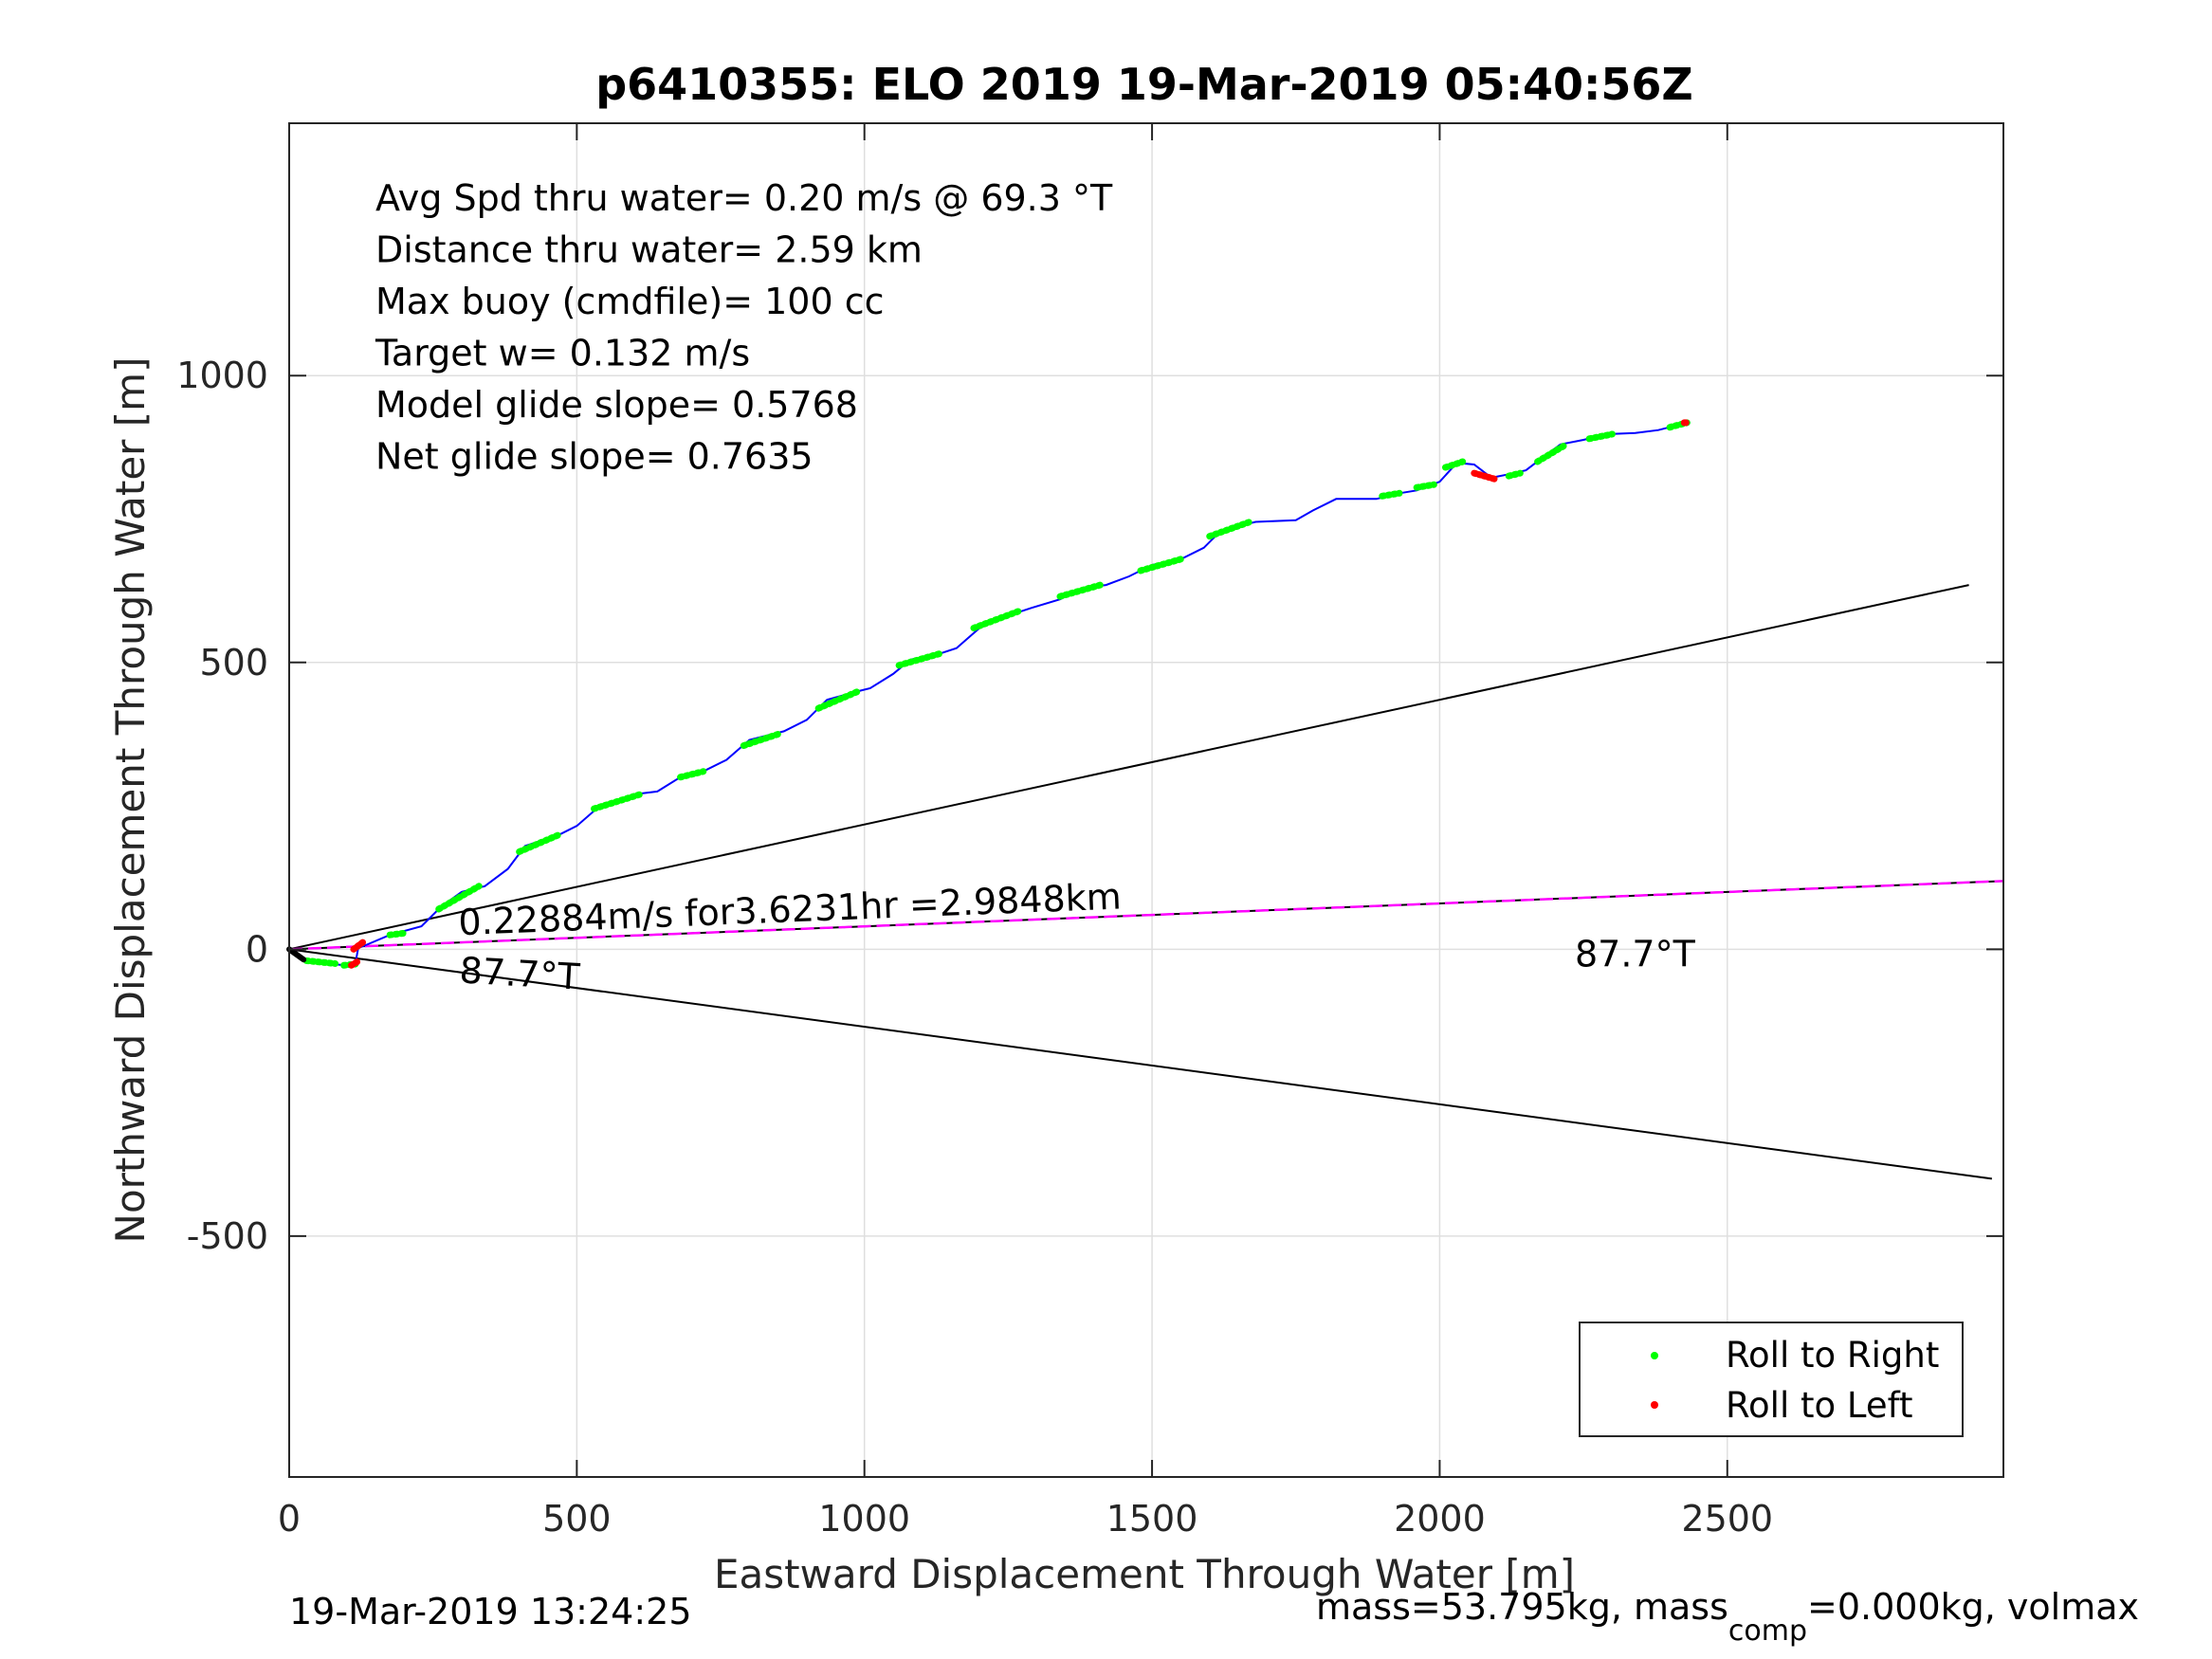 This screenshot has width=2212, height=1659. Describe the element at coordinates (1654, 1355) in the screenshot. I see `legend-marker-roll-right` at that location.